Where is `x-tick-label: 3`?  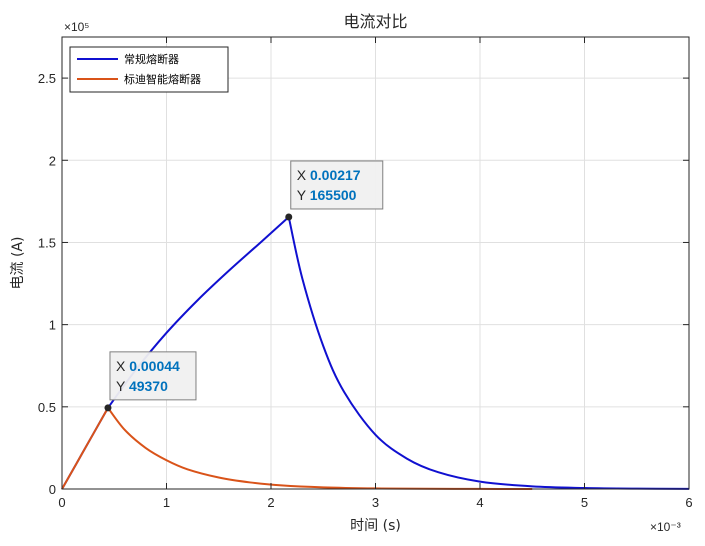
x-tick-label: 3 is located at coordinates (375, 502).